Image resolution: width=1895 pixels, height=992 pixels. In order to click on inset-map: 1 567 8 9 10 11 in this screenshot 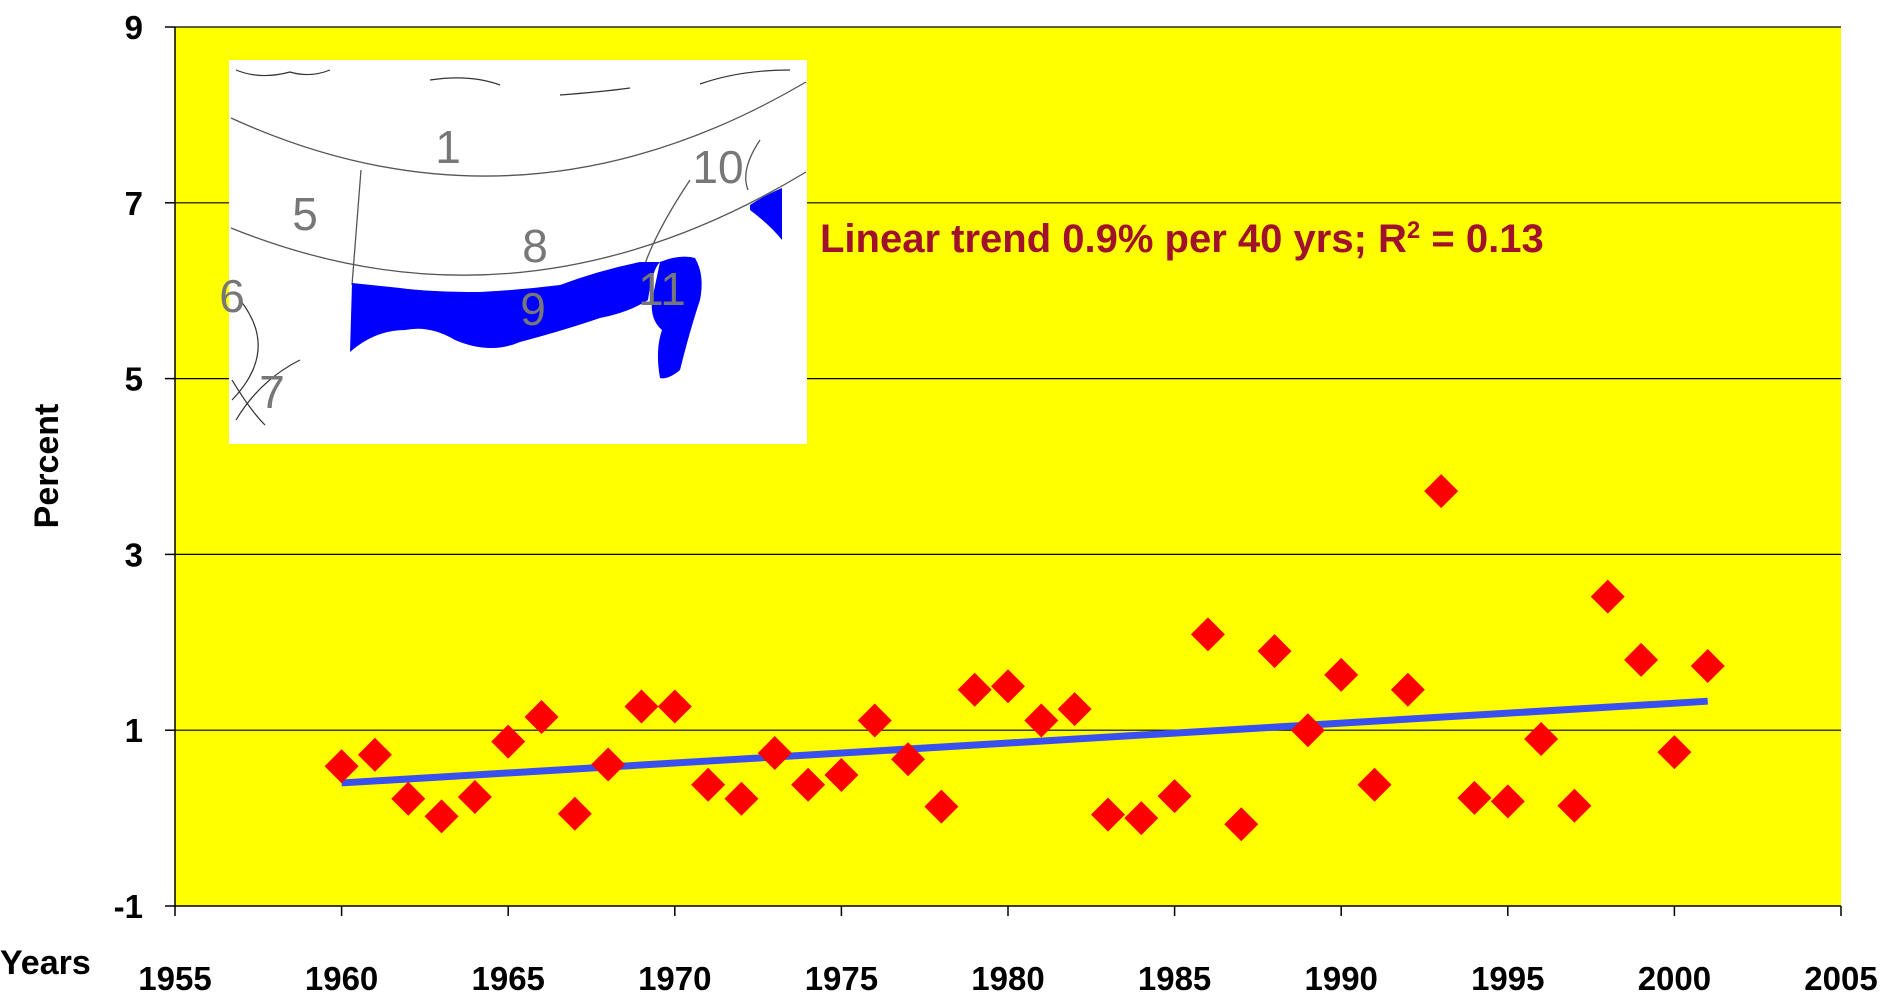, I will do `click(513, 252)`.